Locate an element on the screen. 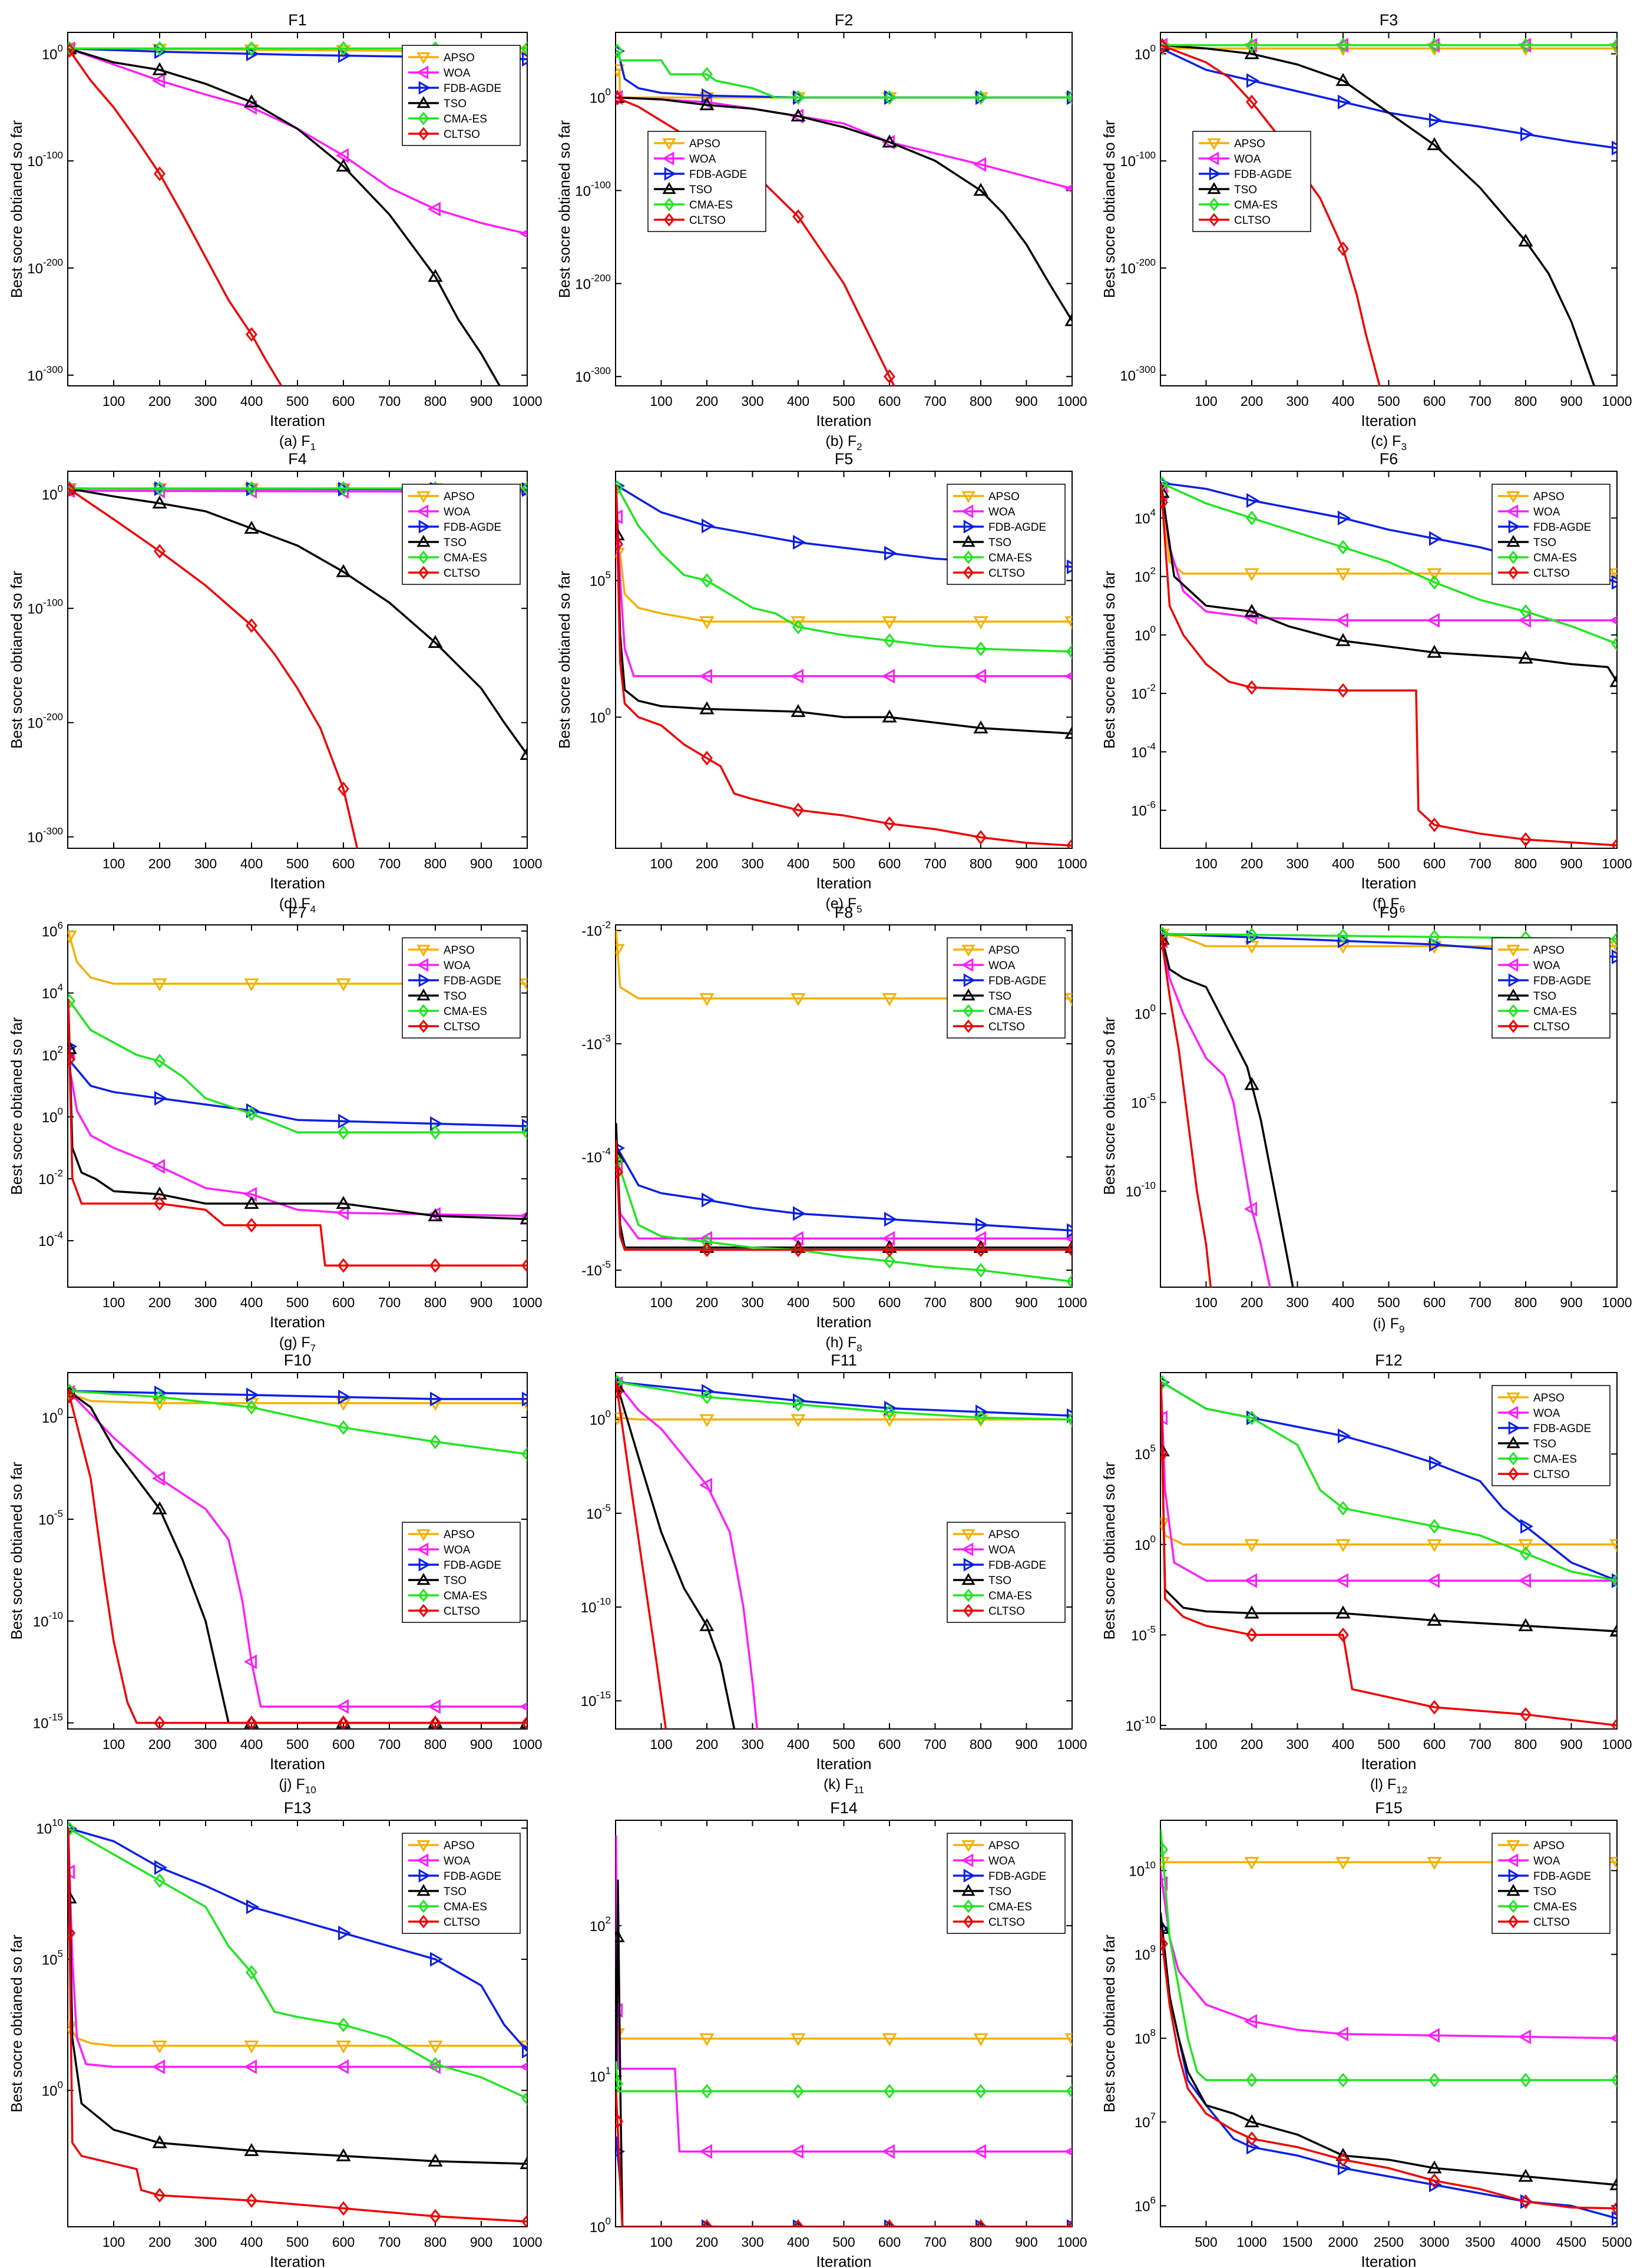 This screenshot has height=2268, width=1637. series-line-apso is located at coordinates (297, 958).